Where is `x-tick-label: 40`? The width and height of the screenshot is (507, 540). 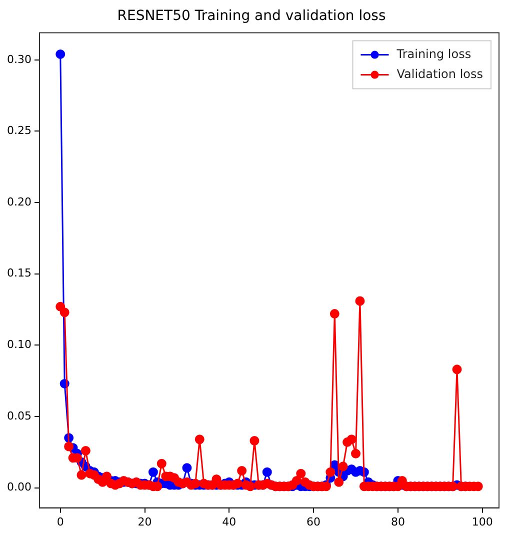 x-tick-label: 40 is located at coordinates (229, 521).